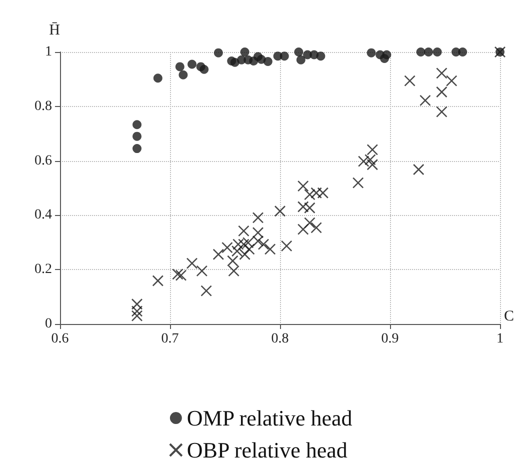 This screenshot has height=474, width=522. I want to click on y-tick-label: 0.4, so click(43, 215).